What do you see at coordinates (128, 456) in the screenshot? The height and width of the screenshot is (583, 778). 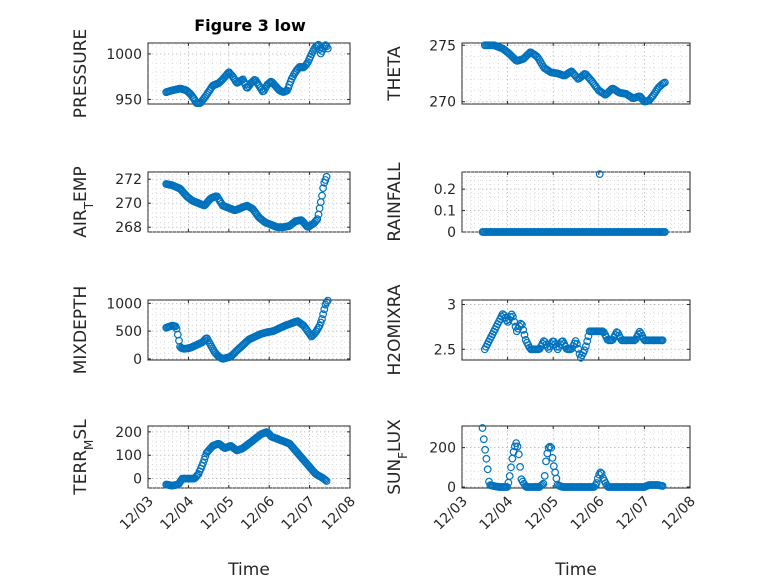 I see `y-tick-label: 100` at bounding box center [128, 456].